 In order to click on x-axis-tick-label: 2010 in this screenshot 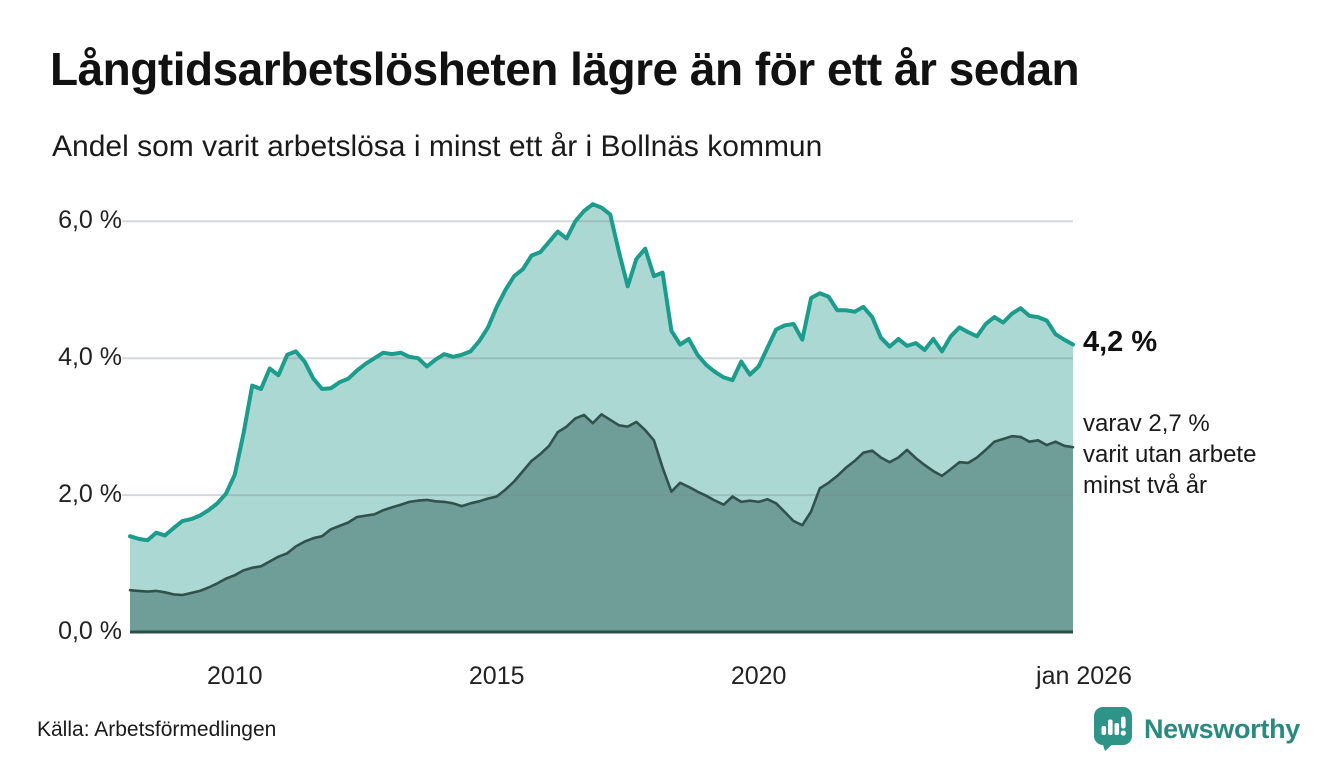, I will do `click(234, 676)`.